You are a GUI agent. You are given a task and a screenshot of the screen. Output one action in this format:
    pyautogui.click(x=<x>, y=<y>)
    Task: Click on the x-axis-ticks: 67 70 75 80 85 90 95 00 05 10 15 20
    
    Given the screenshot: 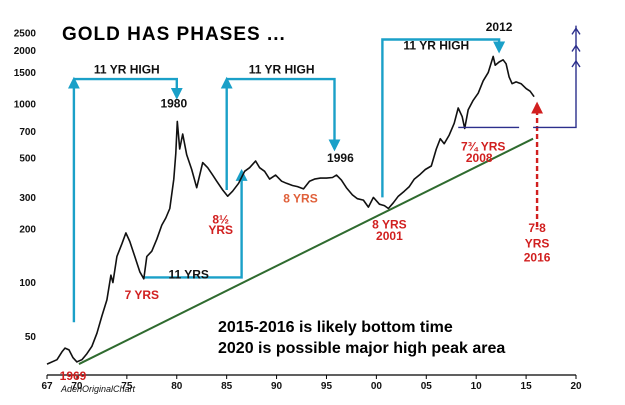 What is the action you would take?
    pyautogui.click(x=311, y=383)
    